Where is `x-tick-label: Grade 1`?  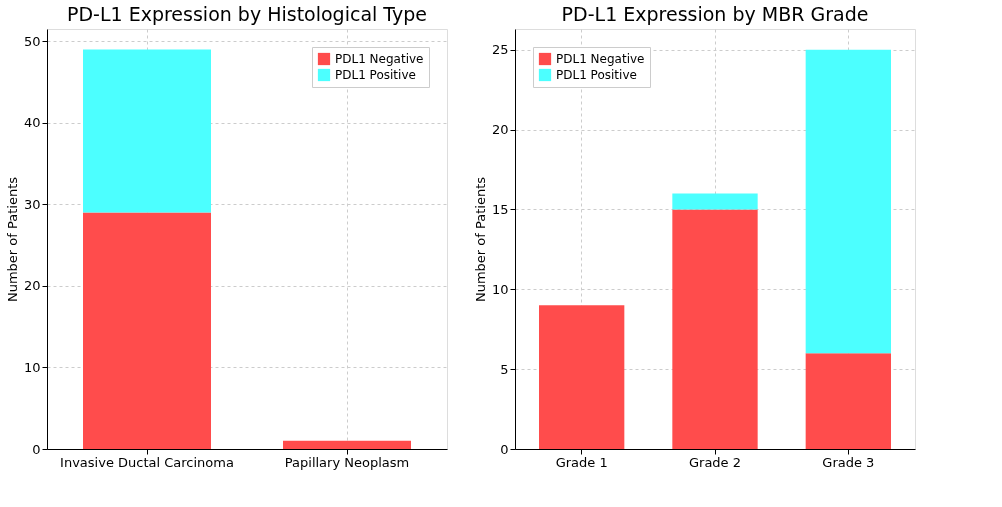 x-tick-label: Grade 1 is located at coordinates (581, 462).